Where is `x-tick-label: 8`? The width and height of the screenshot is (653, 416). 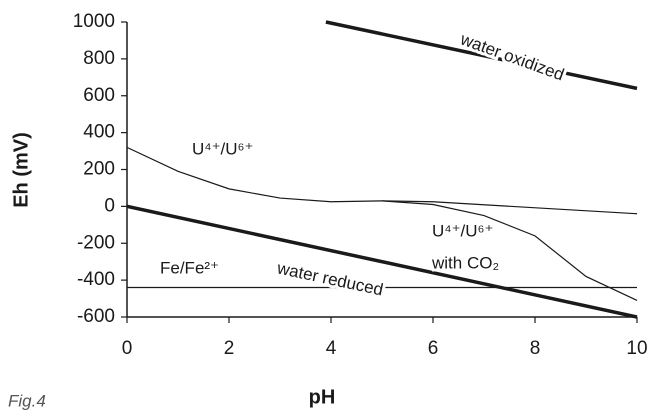
x-tick-label: 8 is located at coordinates (535, 348).